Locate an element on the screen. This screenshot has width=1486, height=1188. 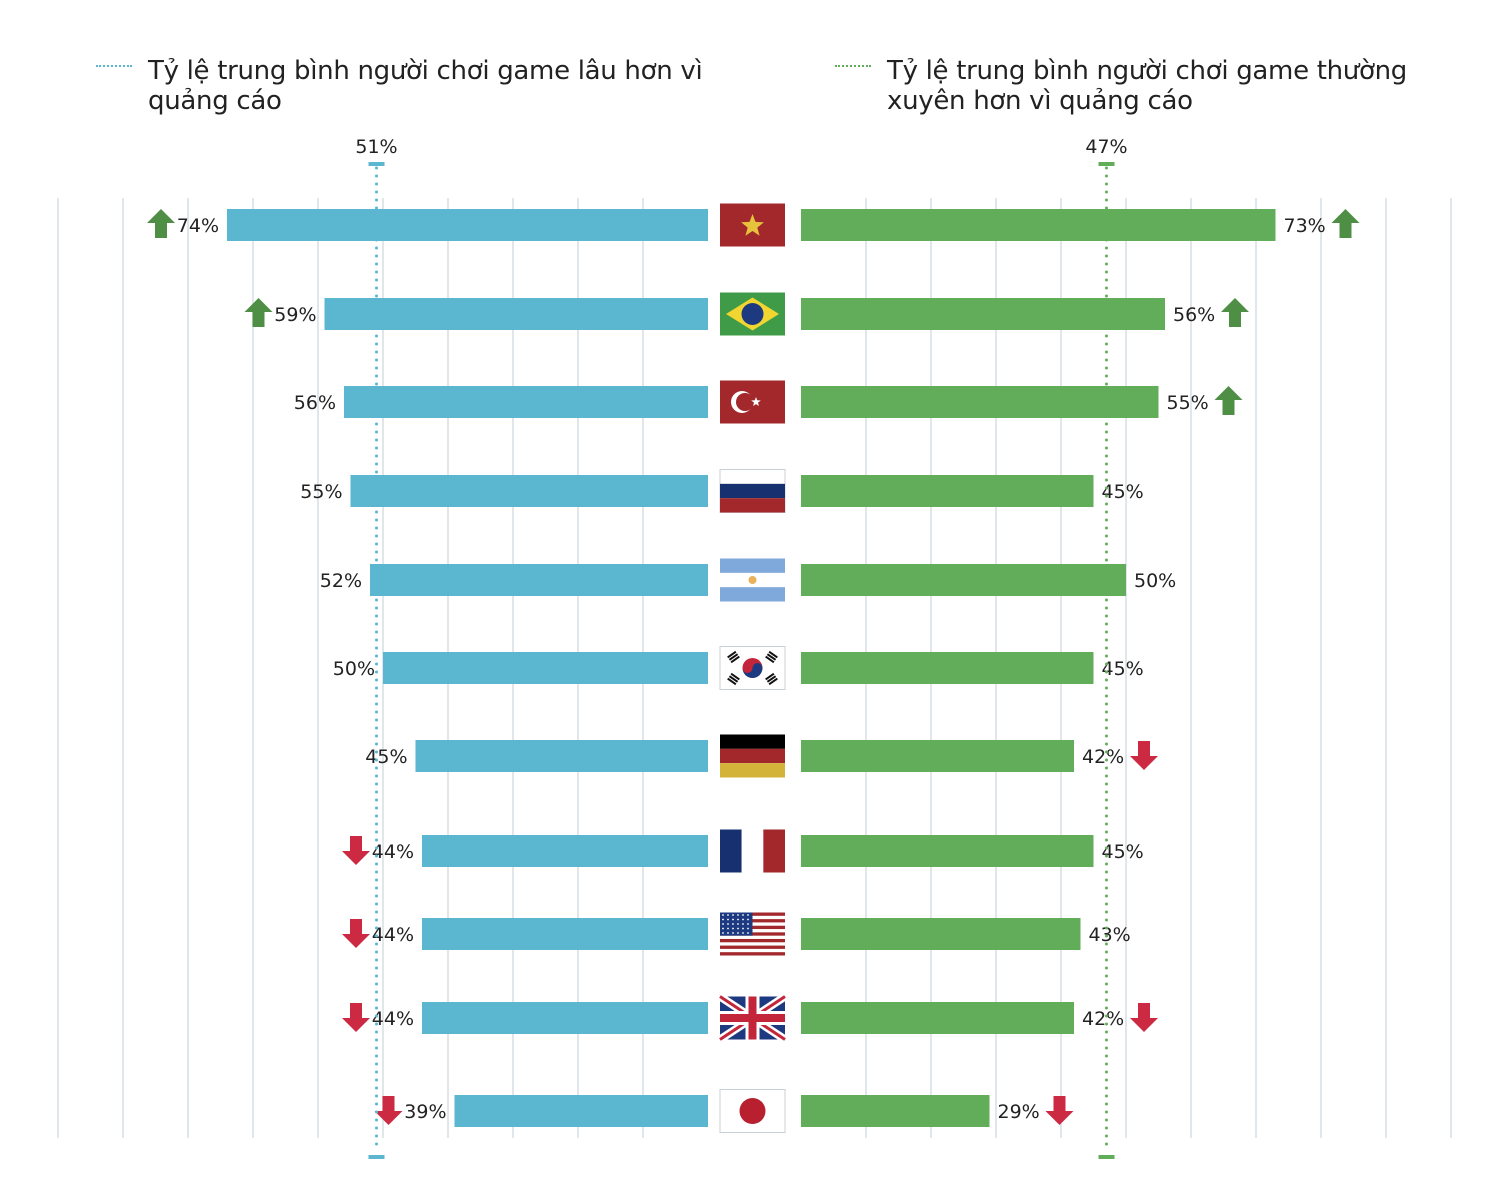
value-label-right: 56% is located at coordinates (1194, 315).